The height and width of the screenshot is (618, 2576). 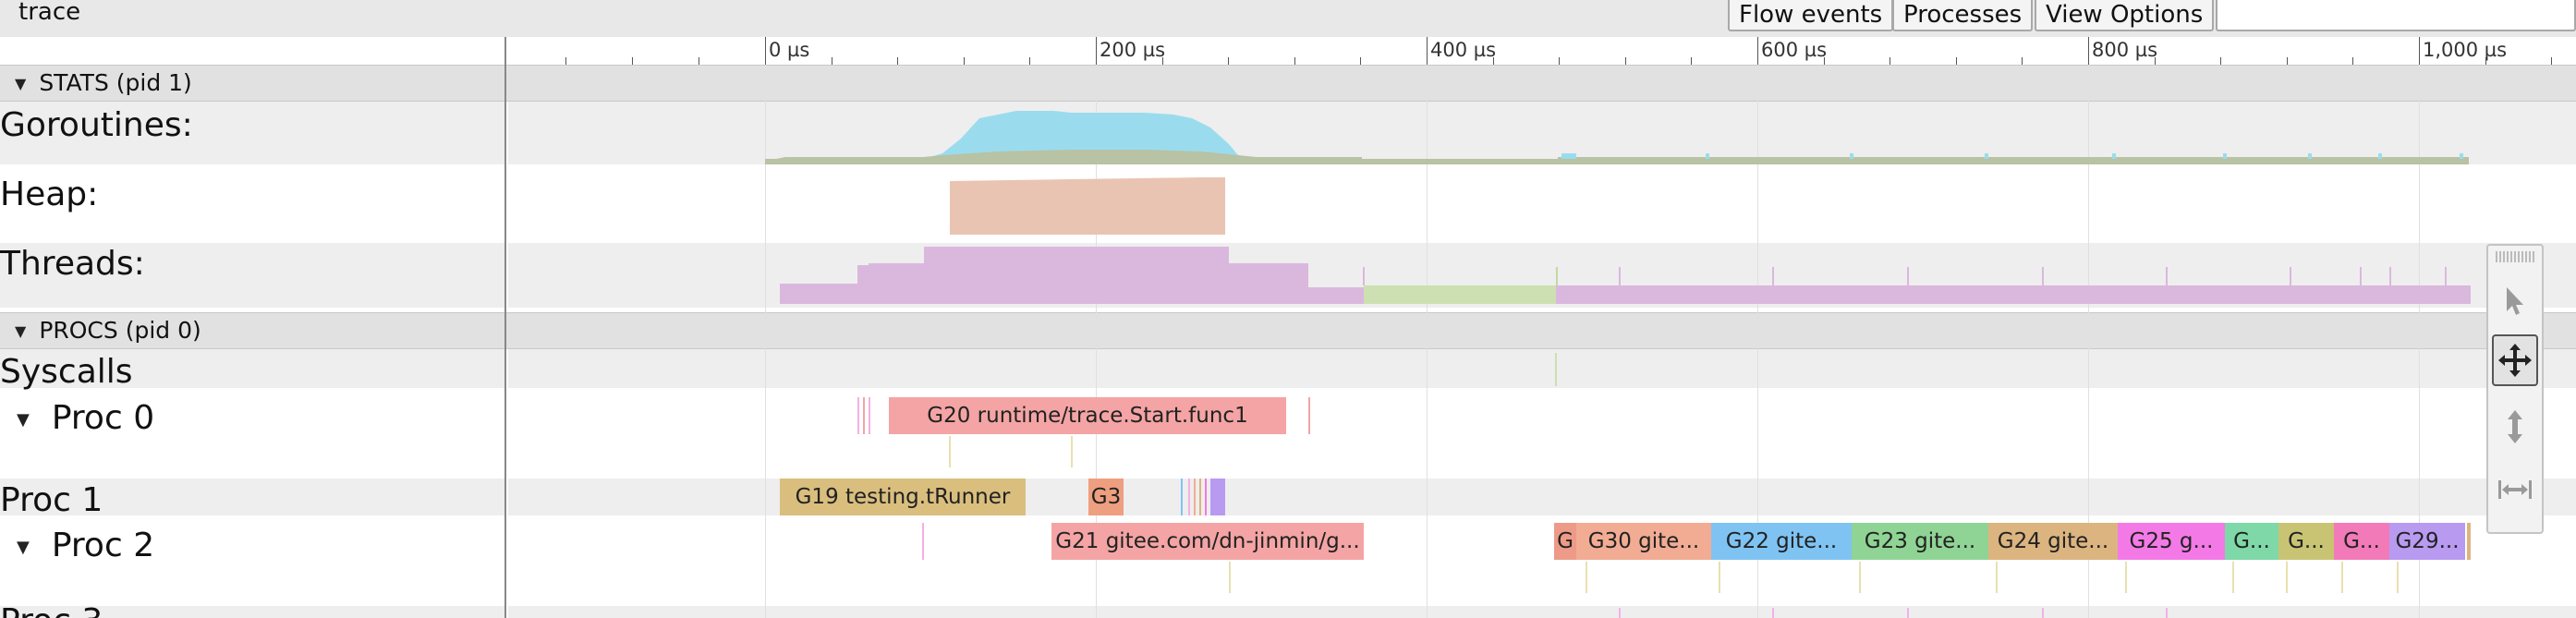 I want to click on slice-g: G, so click(x=1565, y=541).